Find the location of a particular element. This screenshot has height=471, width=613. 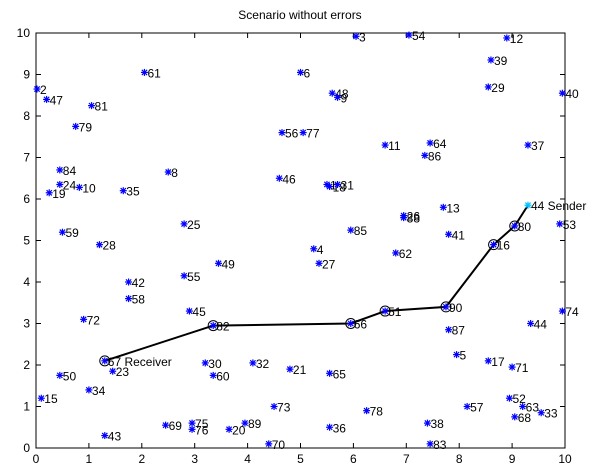

node-point: 61 is located at coordinates (150, 73).